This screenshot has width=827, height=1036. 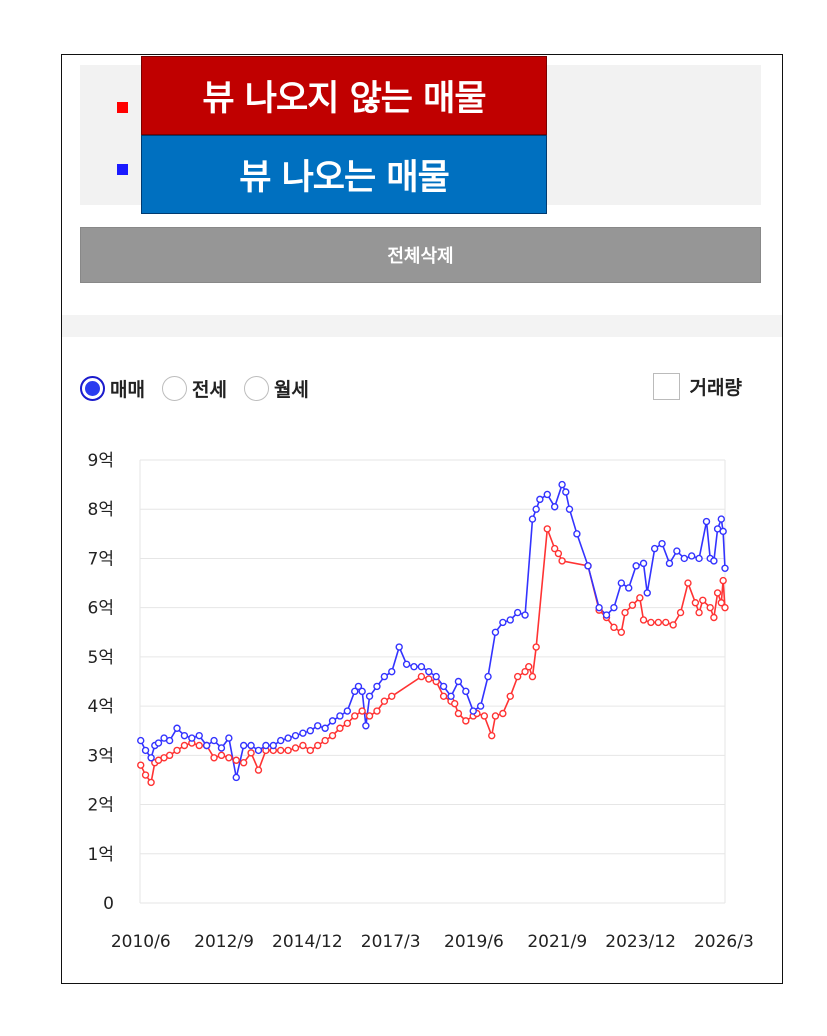 What do you see at coordinates (224, 942) in the screenshot?
I see `x-tick-label: 2012/9` at bounding box center [224, 942].